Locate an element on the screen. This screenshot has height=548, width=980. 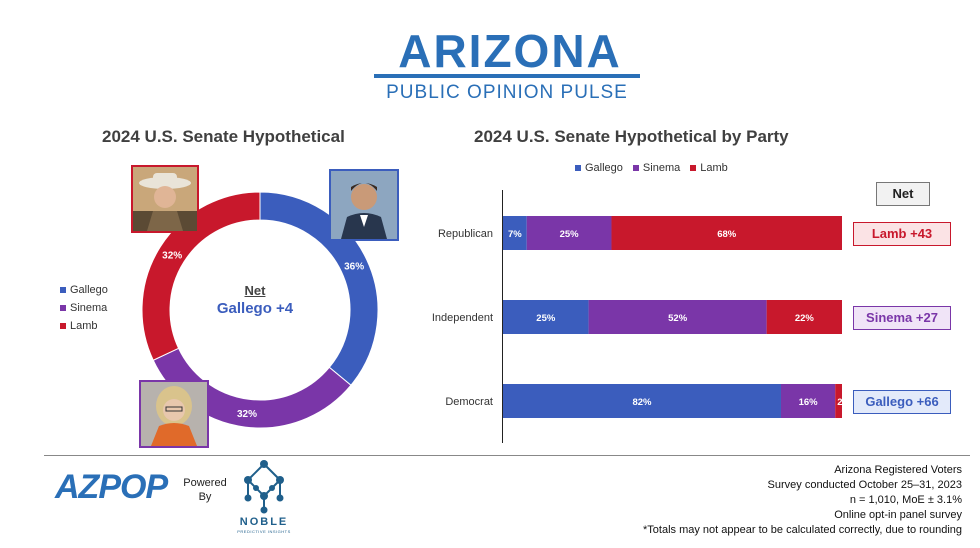
net-header: Net is located at coordinates (903, 194).